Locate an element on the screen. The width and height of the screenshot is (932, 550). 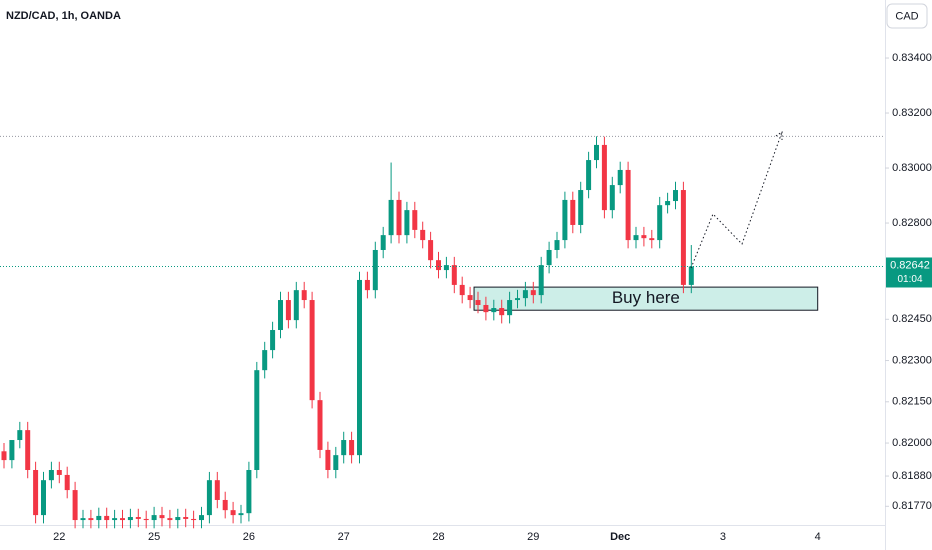
y-tick-label: 0.82150 is located at coordinates (912, 402).